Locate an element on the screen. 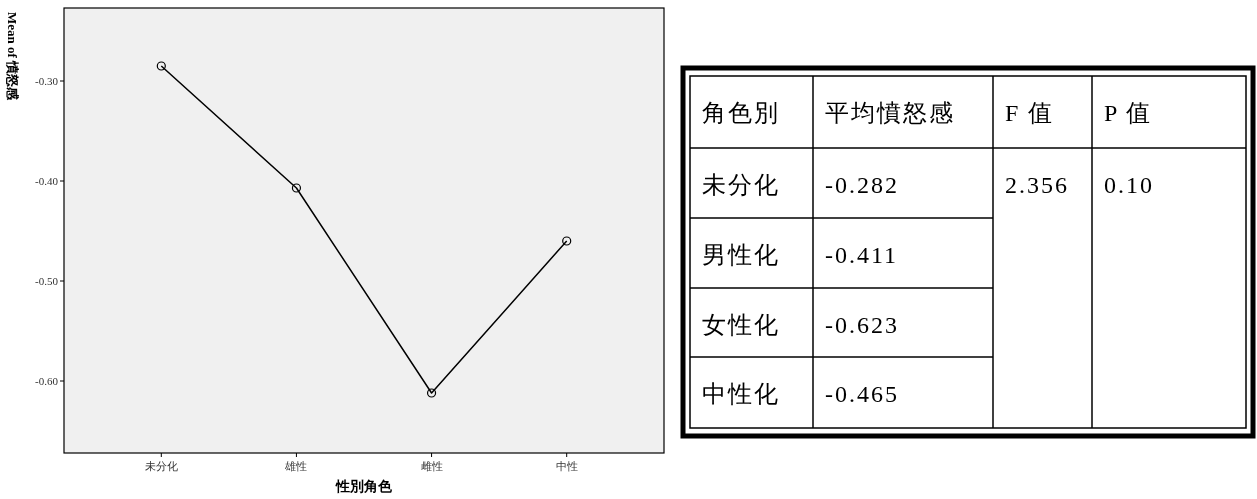 Image resolution: width=1257 pixels, height=499 pixels. text: 男性化 is located at coordinates (741, 255).